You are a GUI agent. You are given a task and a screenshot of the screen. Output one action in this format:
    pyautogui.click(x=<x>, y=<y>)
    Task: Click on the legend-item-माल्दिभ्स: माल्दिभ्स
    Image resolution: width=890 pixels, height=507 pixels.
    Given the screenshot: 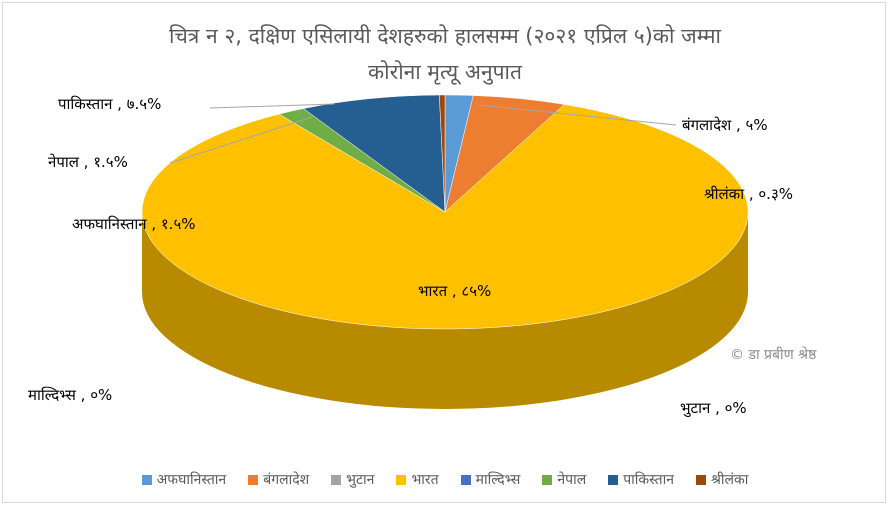 What is the action you would take?
    pyautogui.click(x=490, y=479)
    